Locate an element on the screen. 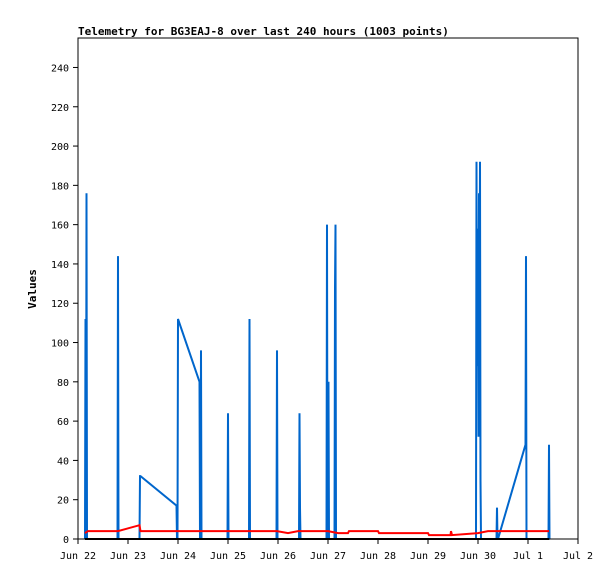 This screenshot has width=615, height=579. y-tick-label: 0 is located at coordinates (66, 540).